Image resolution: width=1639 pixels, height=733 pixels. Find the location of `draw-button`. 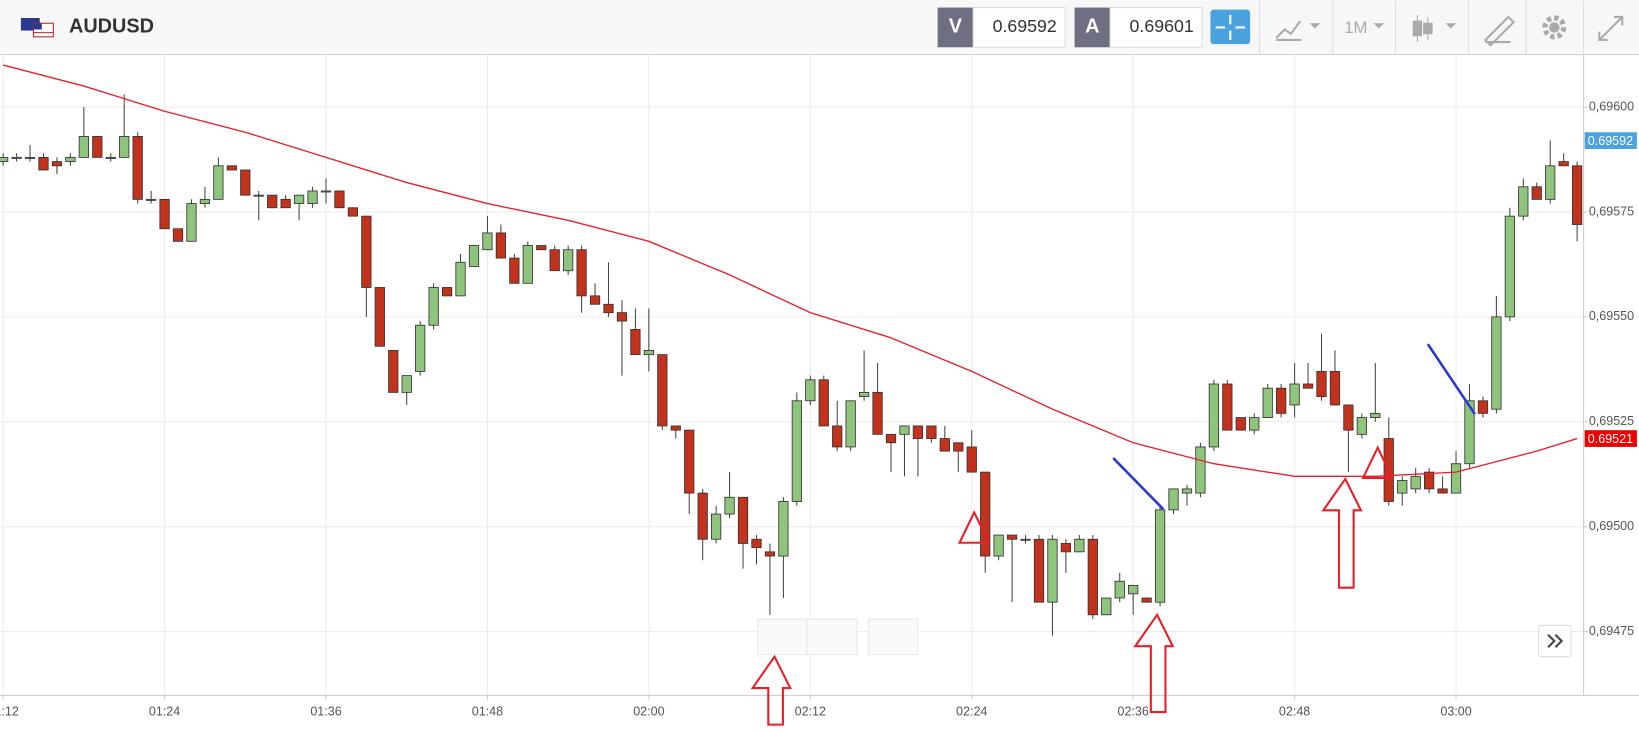

draw-button is located at coordinates (1499, 31).